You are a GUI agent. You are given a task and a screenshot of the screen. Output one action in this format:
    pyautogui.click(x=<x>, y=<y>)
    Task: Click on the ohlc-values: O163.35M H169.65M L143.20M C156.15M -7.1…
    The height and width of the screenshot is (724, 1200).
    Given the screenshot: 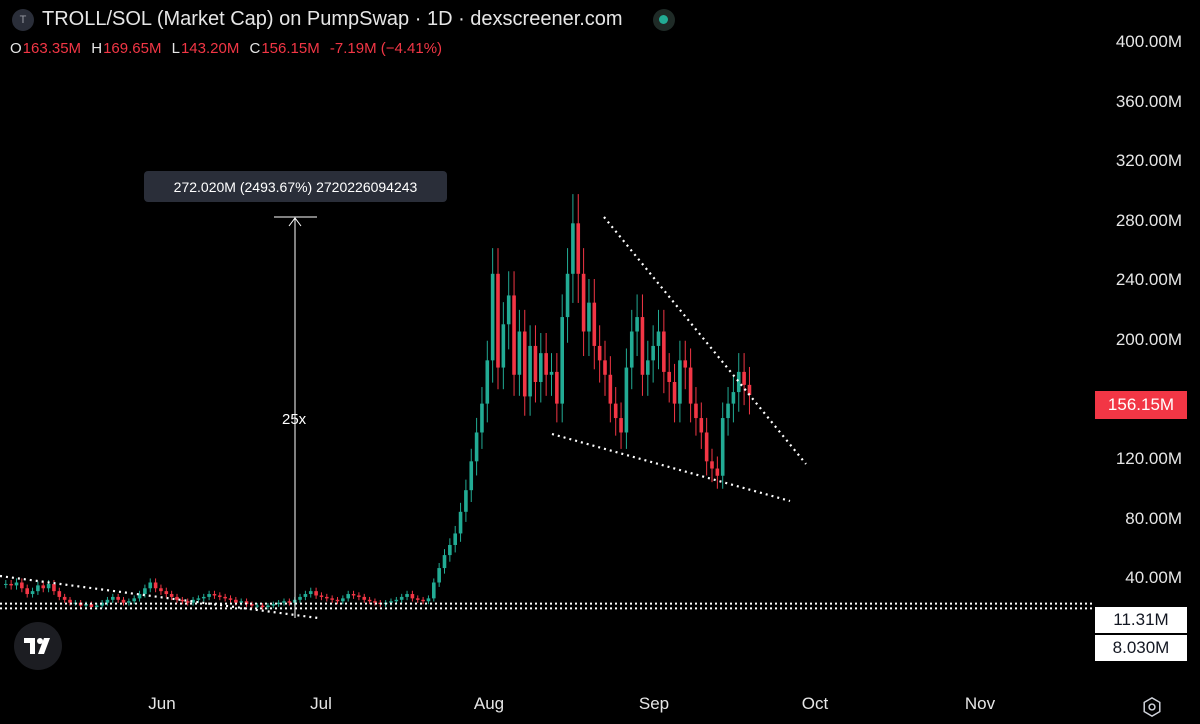 What is the action you would take?
    pyautogui.click(x=226, y=48)
    